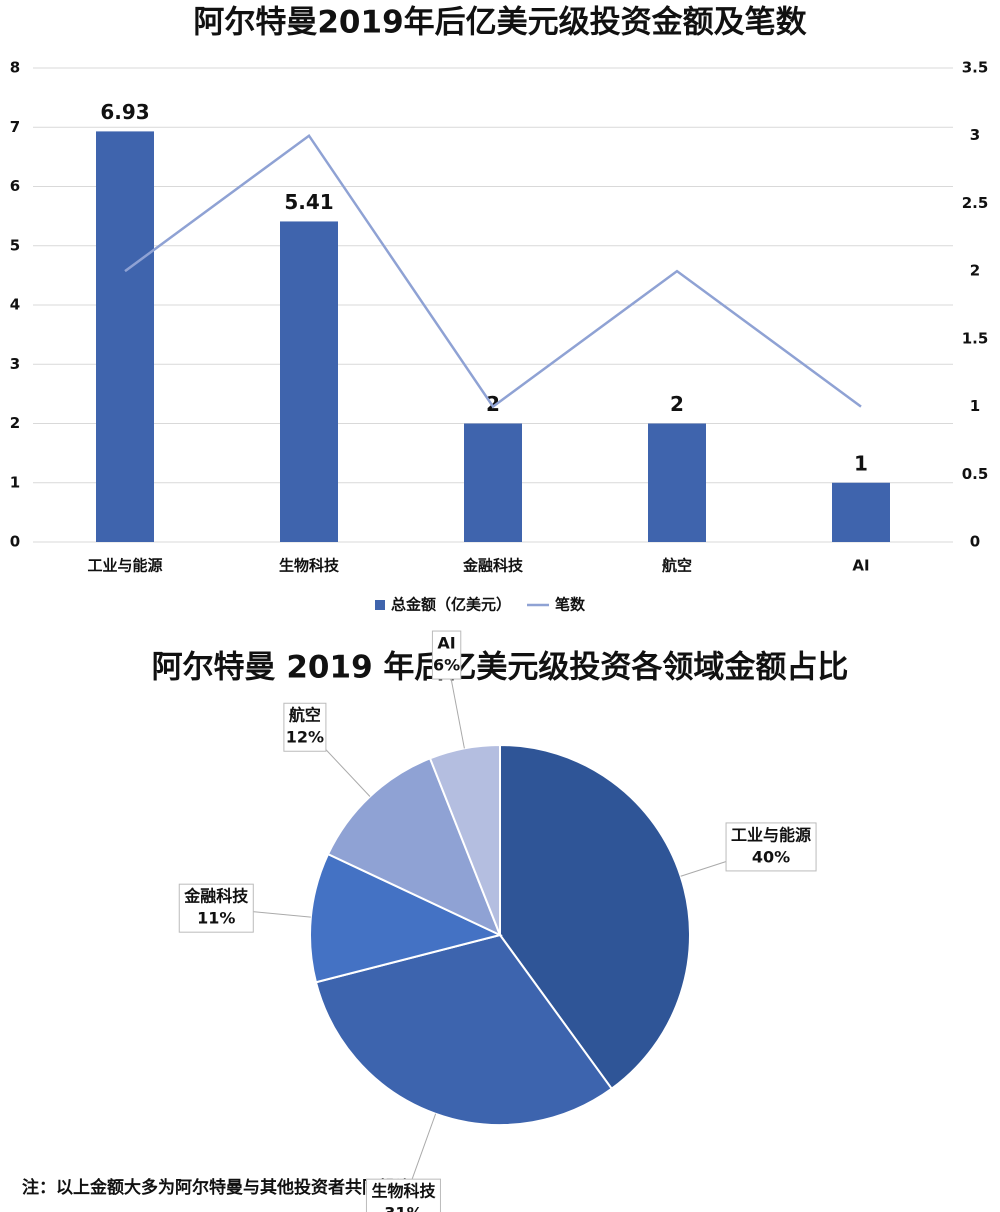  I want to click on x-tick-label: 航空, so click(677, 566).